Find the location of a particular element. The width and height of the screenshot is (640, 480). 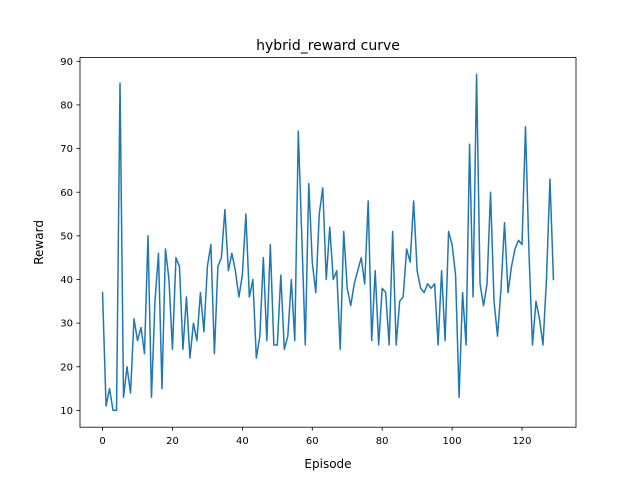

x-tick-label: 100 is located at coordinates (452, 441).